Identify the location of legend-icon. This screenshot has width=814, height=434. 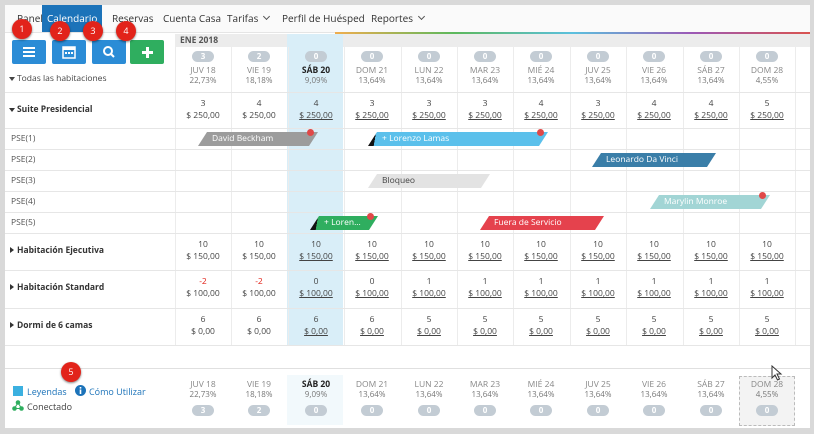
(18, 391).